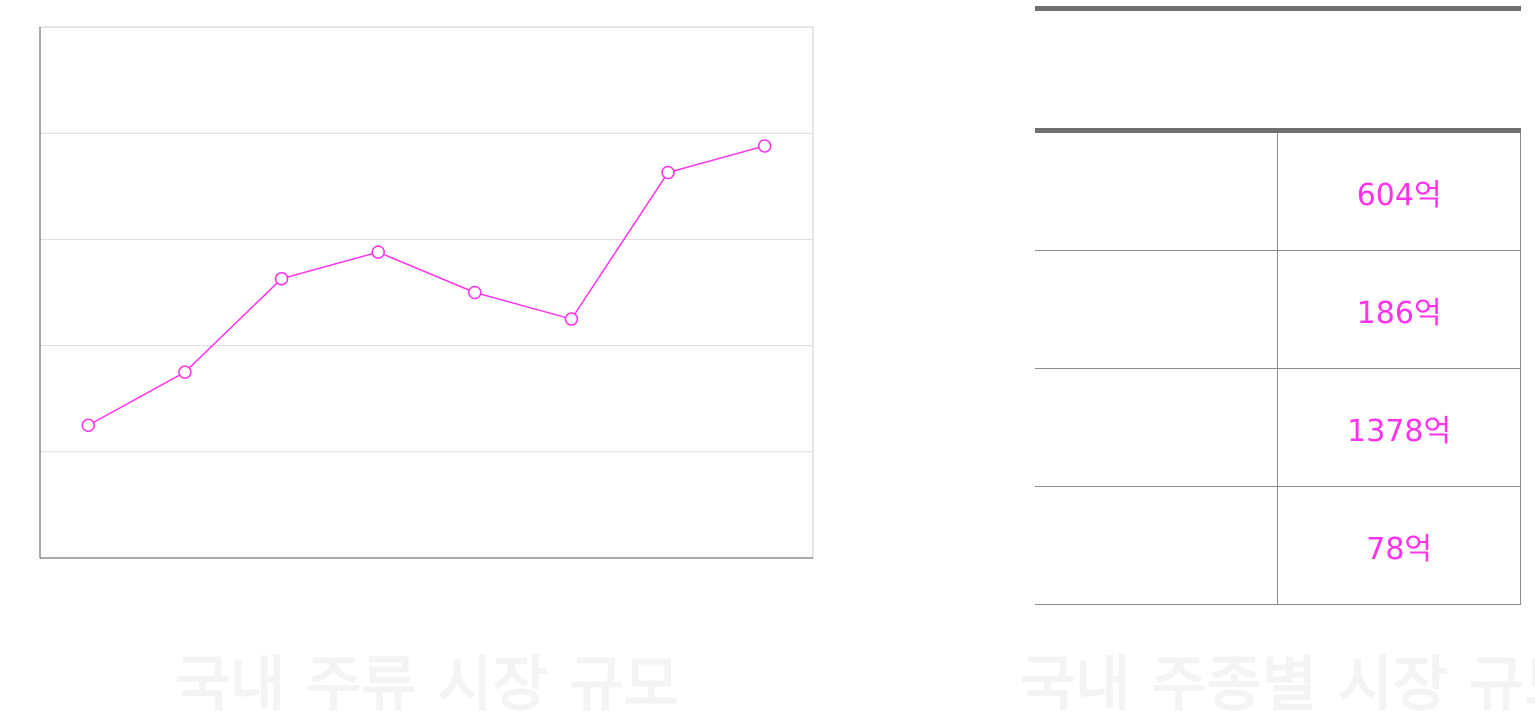 Image resolution: width=1535 pixels, height=723 pixels. What do you see at coordinates (1156, 69) in the screenshot?
I see `header-kind` at bounding box center [1156, 69].